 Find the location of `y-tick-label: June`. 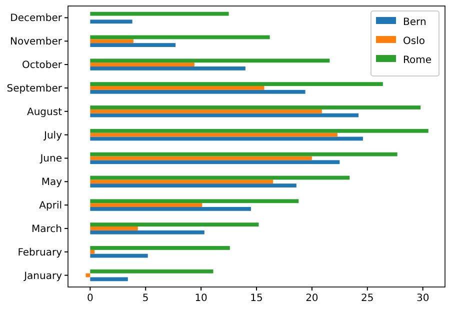

y-tick-label: June is located at coordinates (50, 159).